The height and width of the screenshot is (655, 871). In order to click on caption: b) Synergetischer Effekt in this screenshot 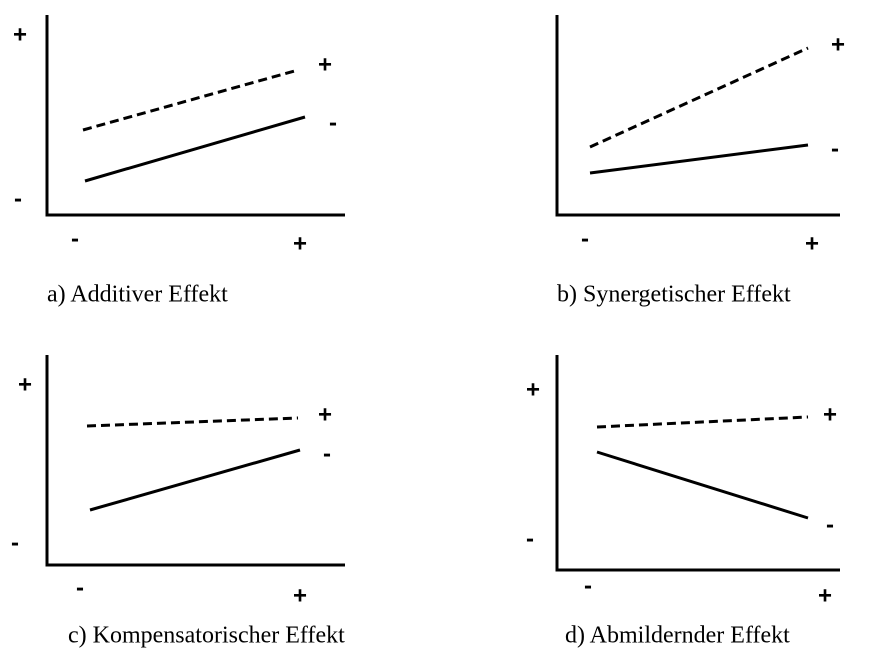, I will do `click(674, 295)`.